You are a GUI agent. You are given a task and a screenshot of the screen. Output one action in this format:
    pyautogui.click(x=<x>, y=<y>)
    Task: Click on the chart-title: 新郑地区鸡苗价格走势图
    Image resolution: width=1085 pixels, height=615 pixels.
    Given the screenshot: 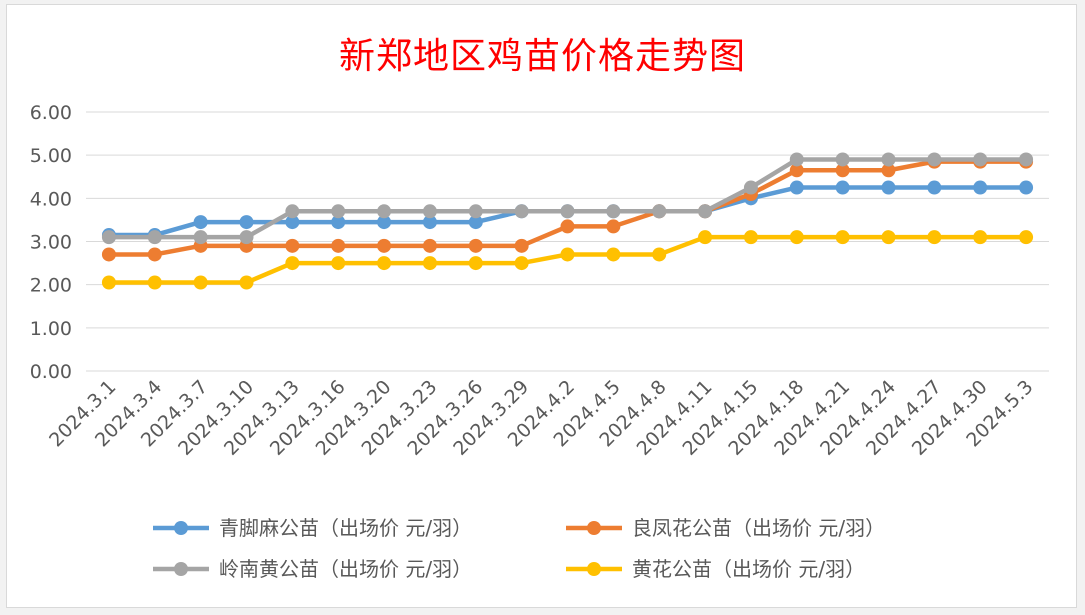 What is the action you would take?
    pyautogui.click(x=542, y=56)
    